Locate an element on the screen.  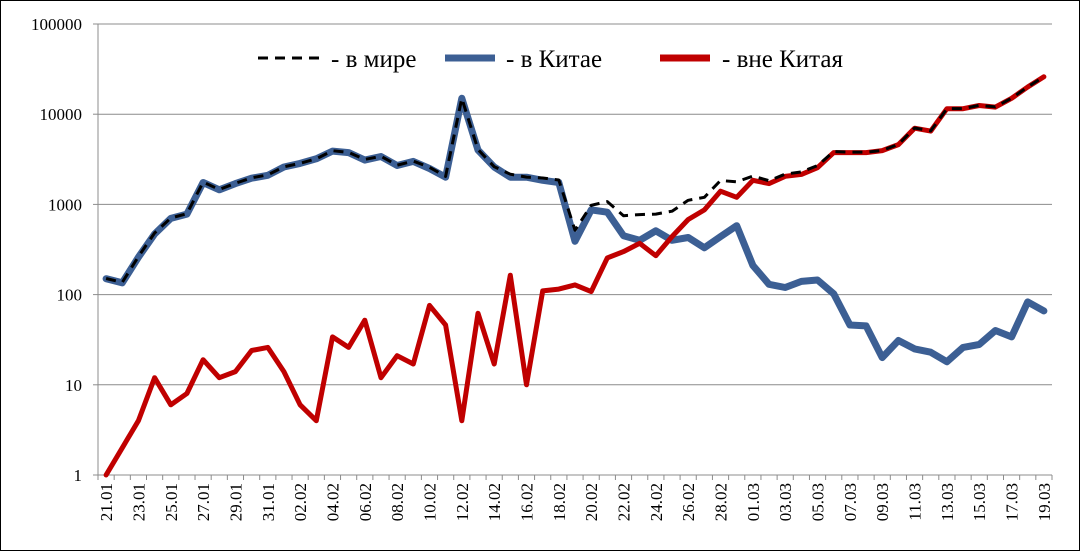
x-tick-label-23.01: 23.01 is located at coordinates (138, 502).